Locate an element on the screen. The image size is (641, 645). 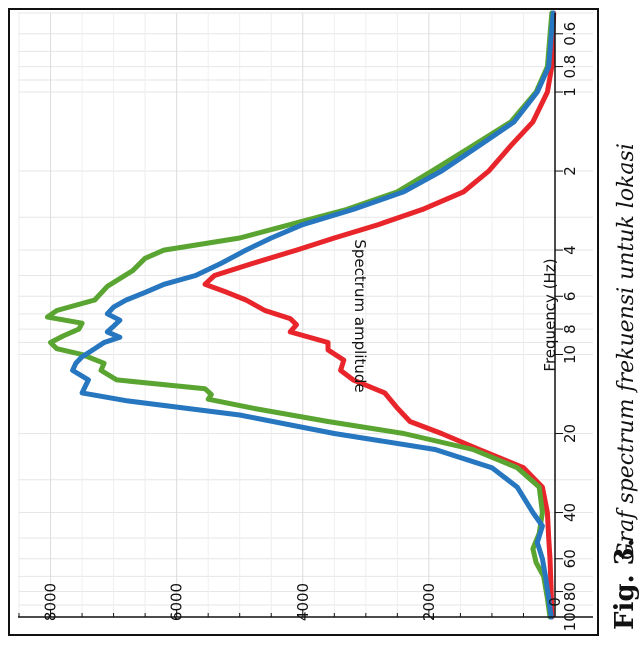
caption-label: Fig. 3. is located at coordinates (625, 584).